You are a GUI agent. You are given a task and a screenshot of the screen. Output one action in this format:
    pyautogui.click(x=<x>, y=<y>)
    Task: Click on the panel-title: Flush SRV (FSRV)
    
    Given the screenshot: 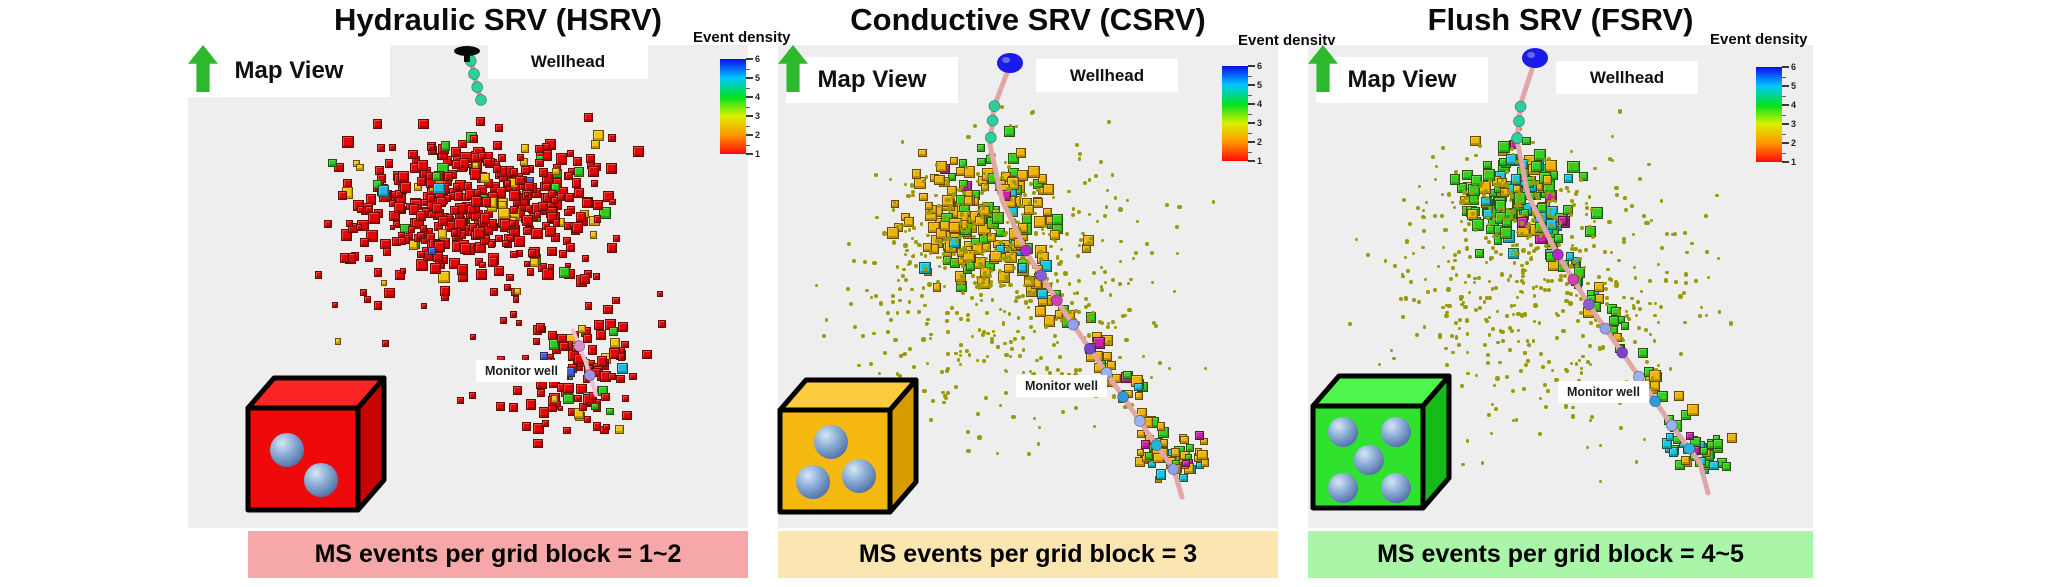 What is the action you would take?
    pyautogui.click(x=1560, y=19)
    